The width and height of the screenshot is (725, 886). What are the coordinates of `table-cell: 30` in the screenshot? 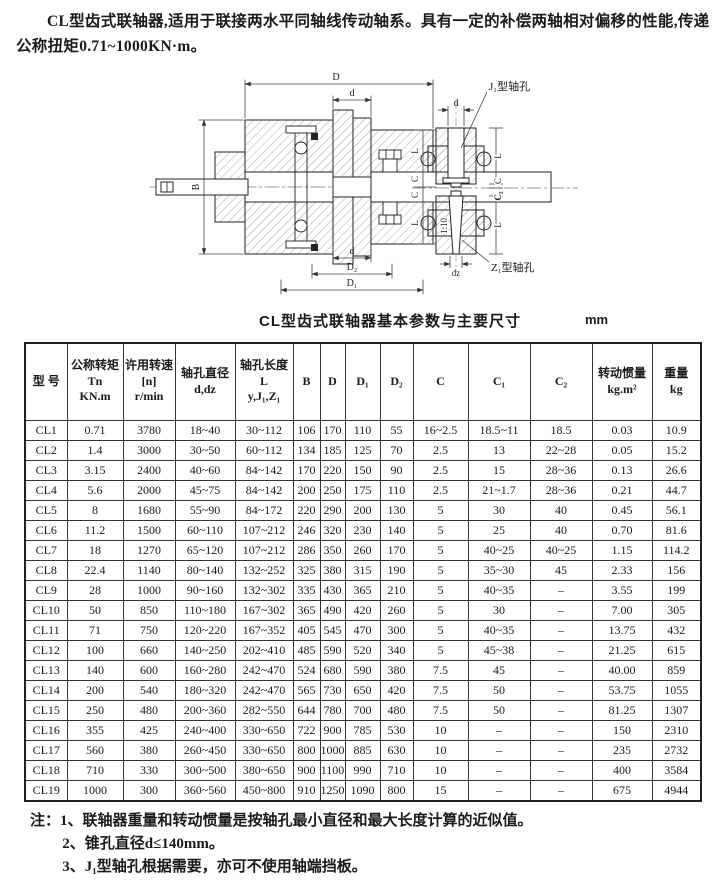 It's located at (499, 510).